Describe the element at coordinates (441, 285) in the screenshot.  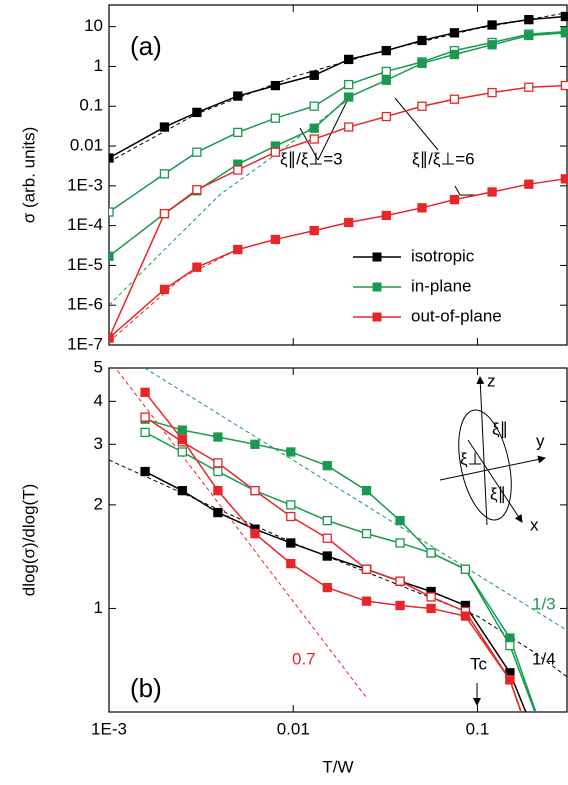
I see `legend-label: in-plane` at that location.